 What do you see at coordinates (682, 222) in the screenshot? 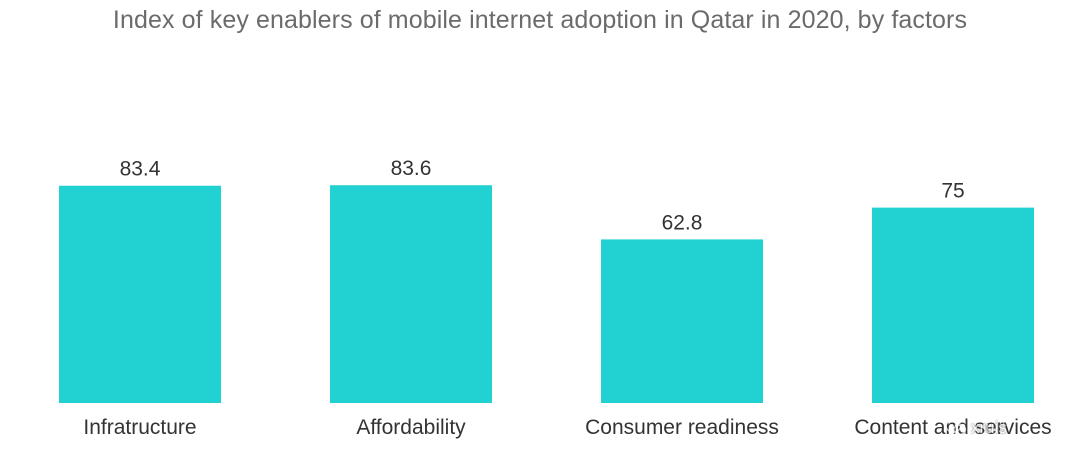
I see `value-label-2: 62.8` at bounding box center [682, 222].